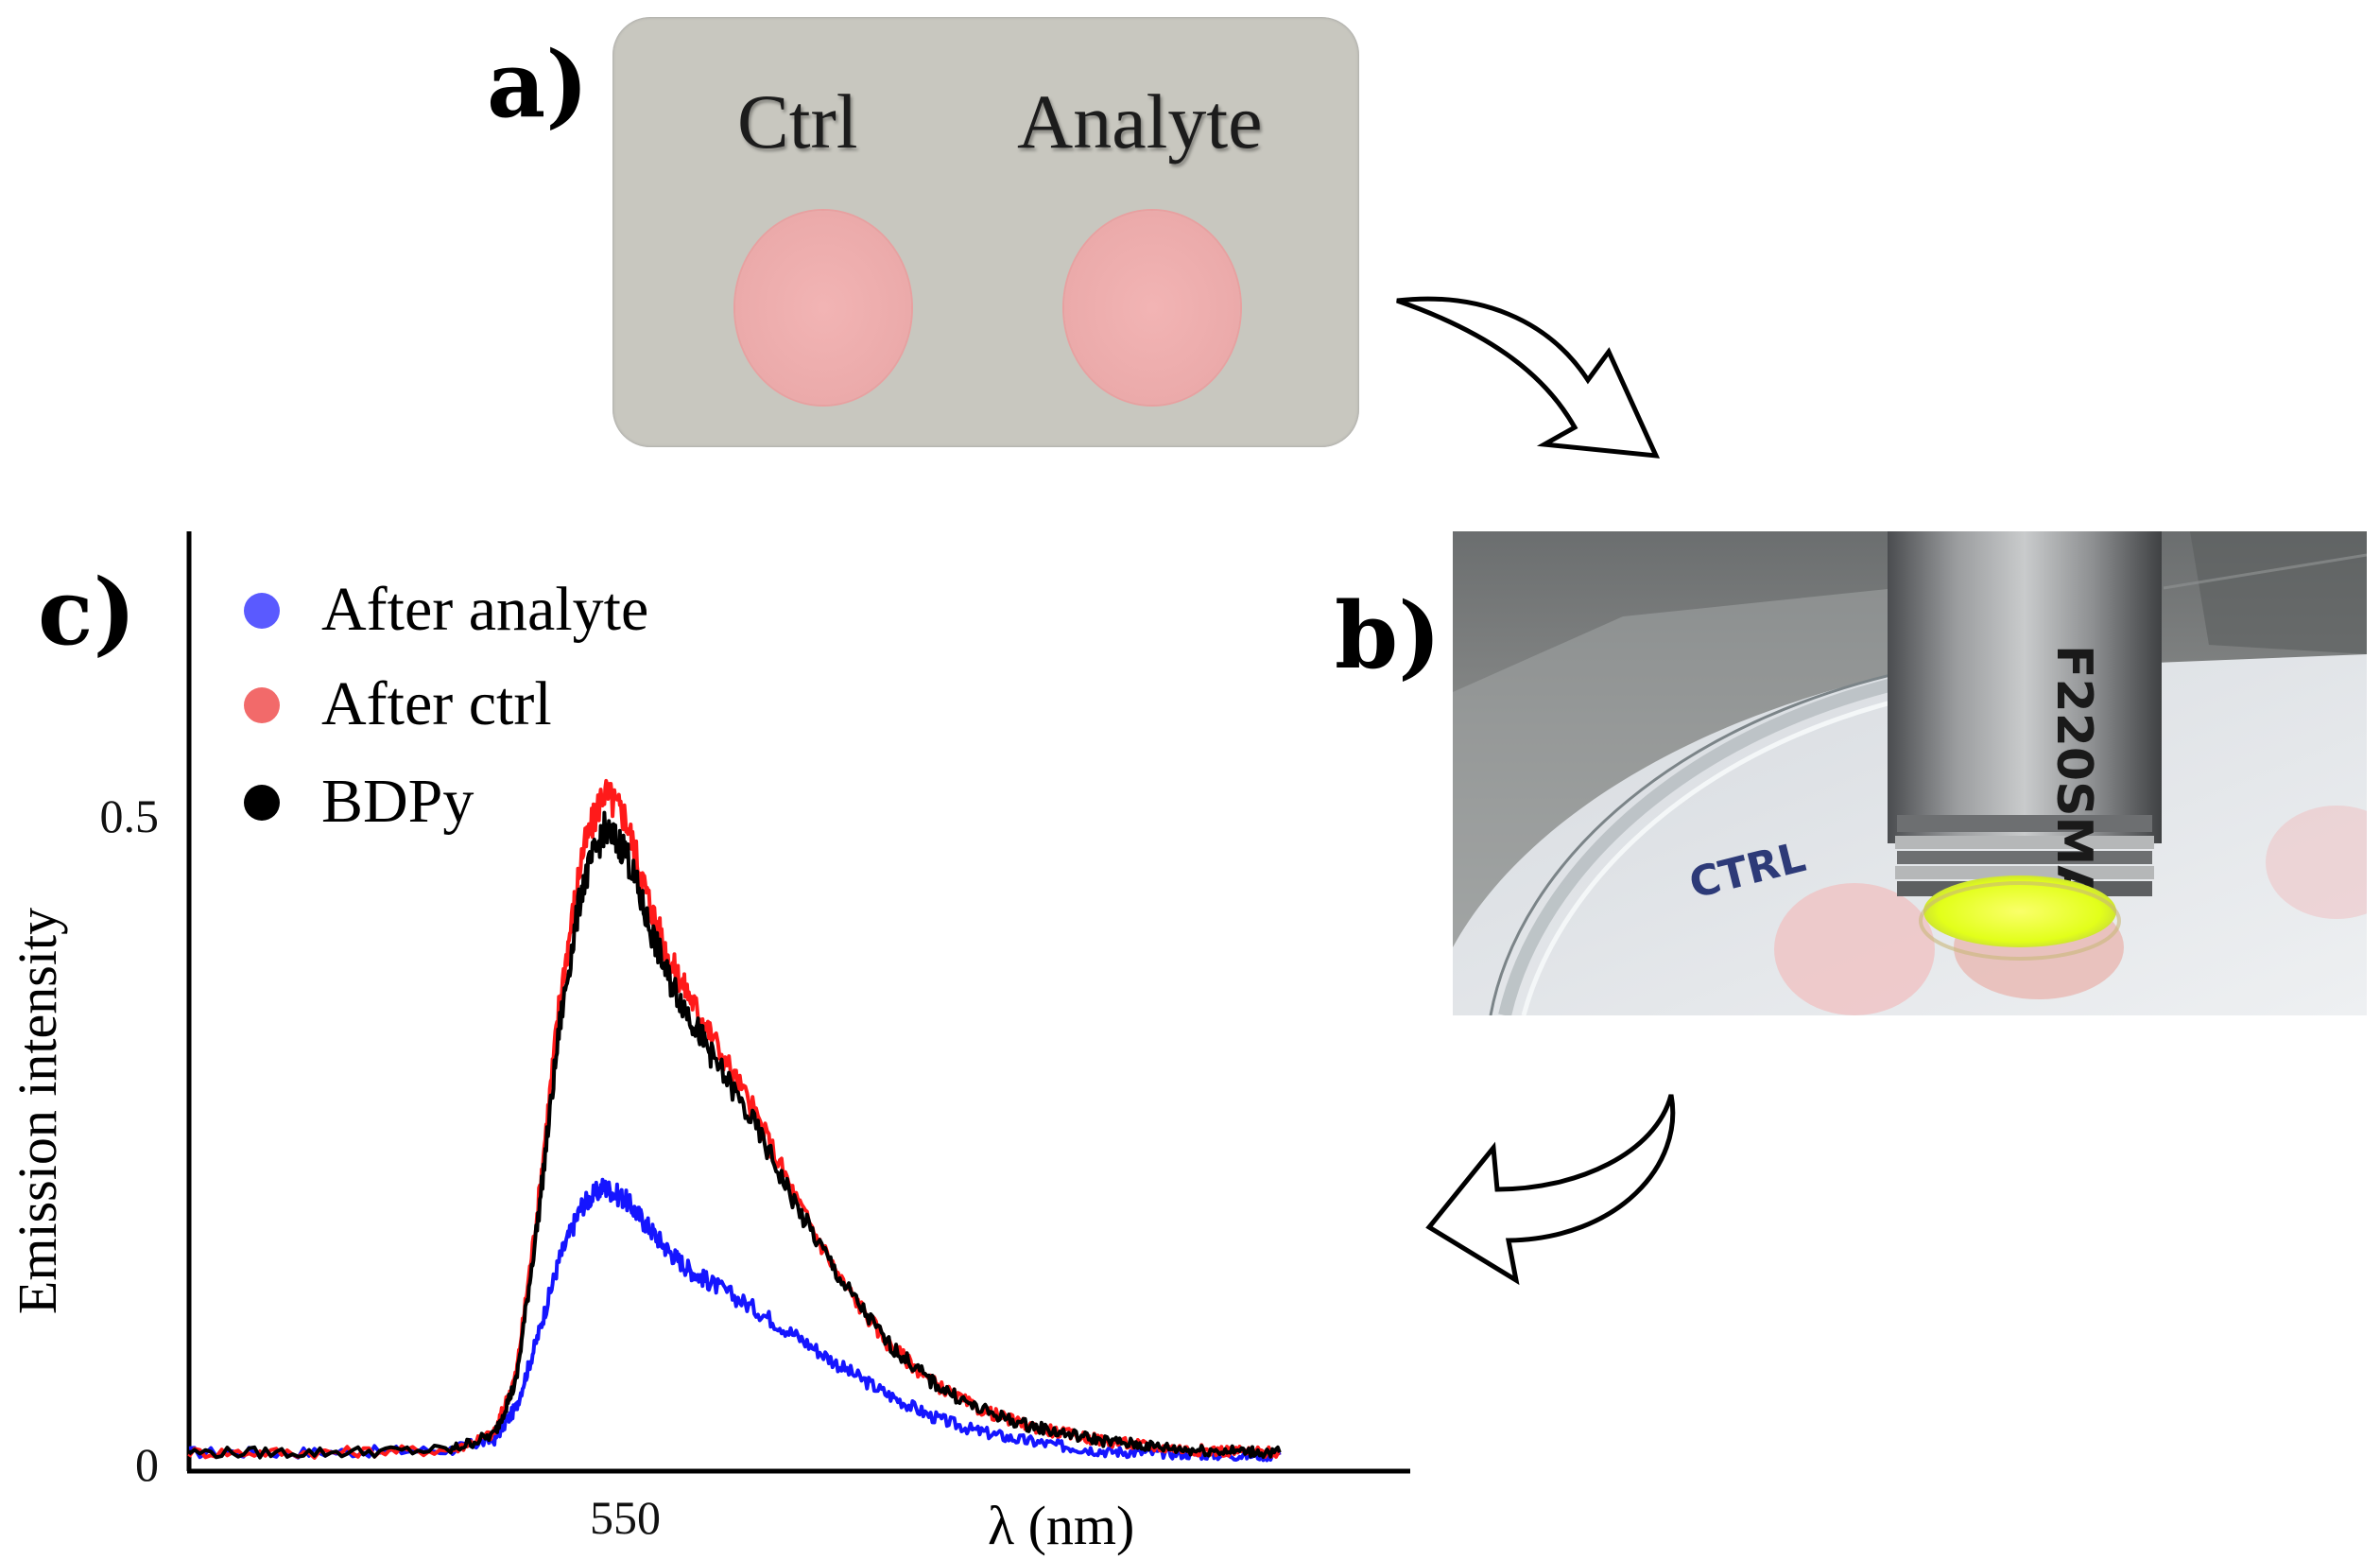  Describe the element at coordinates (262, 803) in the screenshot. I see `legend-dot-bdpy` at that location.